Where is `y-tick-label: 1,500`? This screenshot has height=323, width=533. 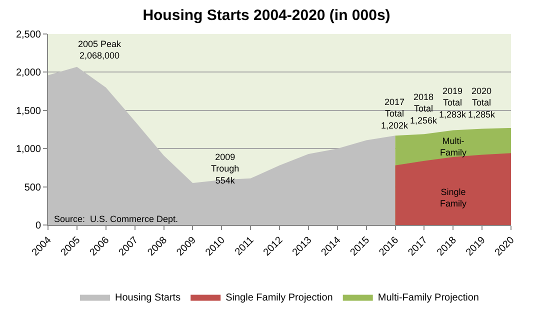
y-tick-label: 1,500 is located at coordinates (29, 111).